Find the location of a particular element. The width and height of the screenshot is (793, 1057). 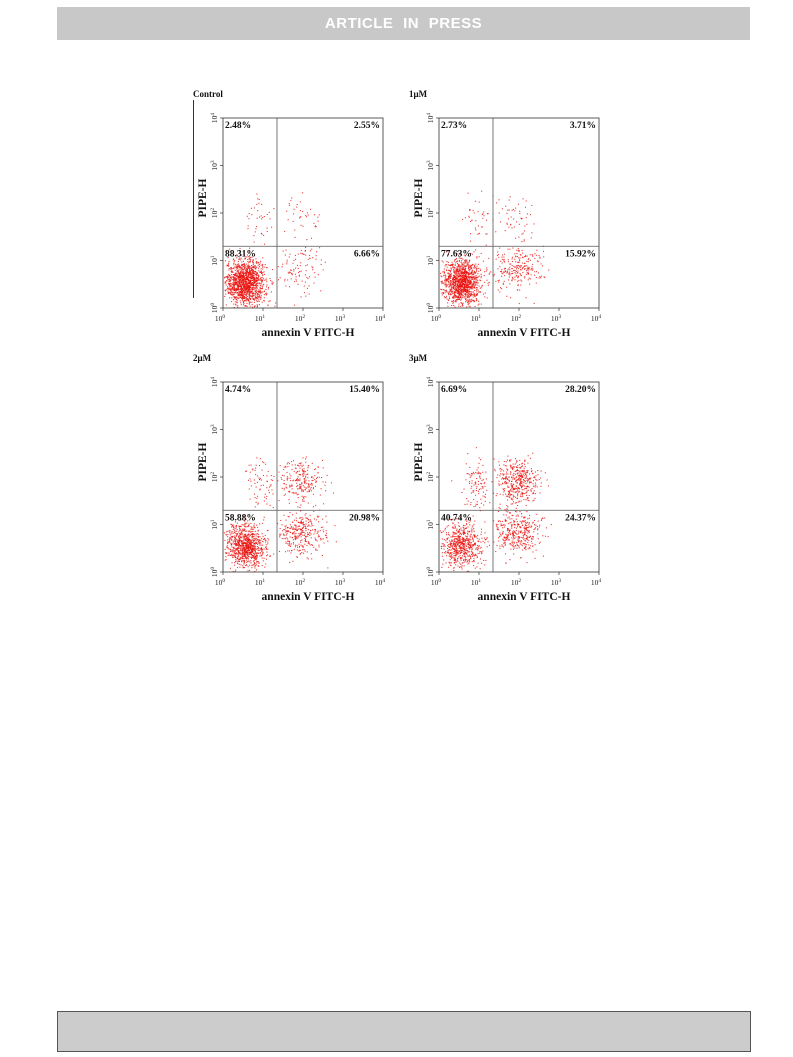

quadrant-lower-left-label: 77.63% is located at coordinates (456, 254).